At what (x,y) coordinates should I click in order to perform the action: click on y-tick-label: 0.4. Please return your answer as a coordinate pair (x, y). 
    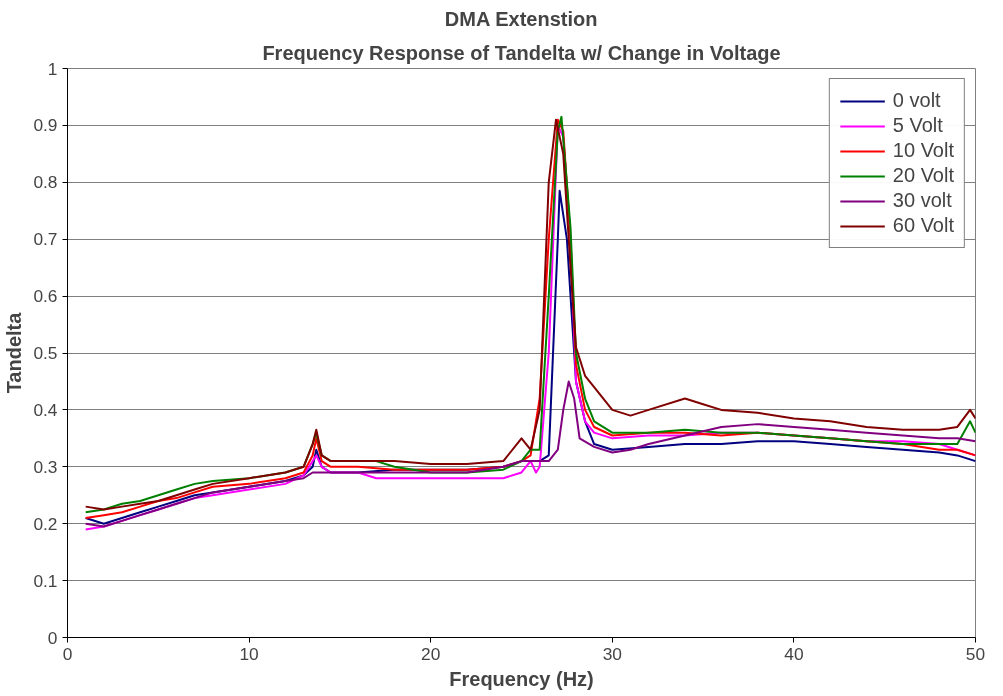
    Looking at the image, I should click on (45, 409).